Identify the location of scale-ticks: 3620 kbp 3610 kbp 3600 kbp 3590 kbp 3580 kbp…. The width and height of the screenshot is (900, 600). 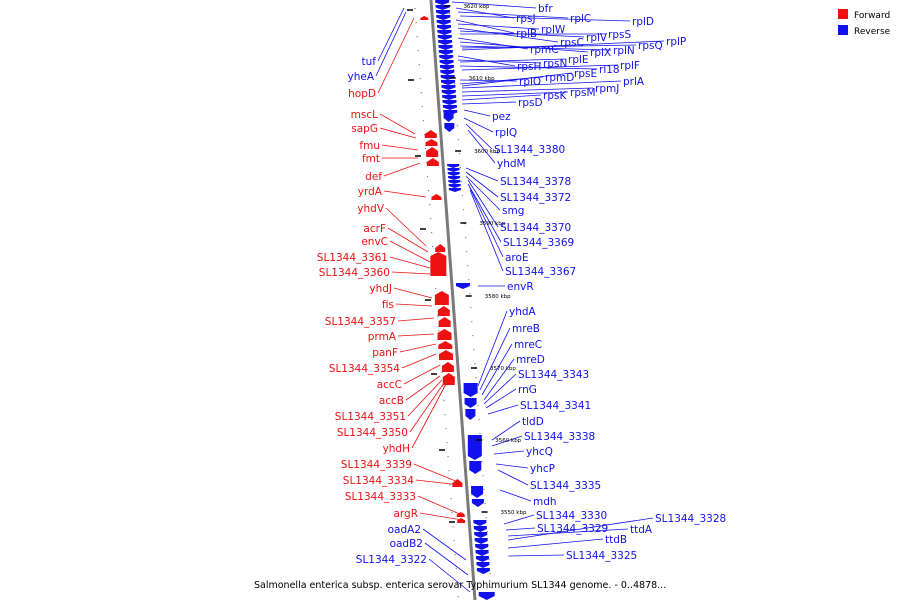
(467, 263).